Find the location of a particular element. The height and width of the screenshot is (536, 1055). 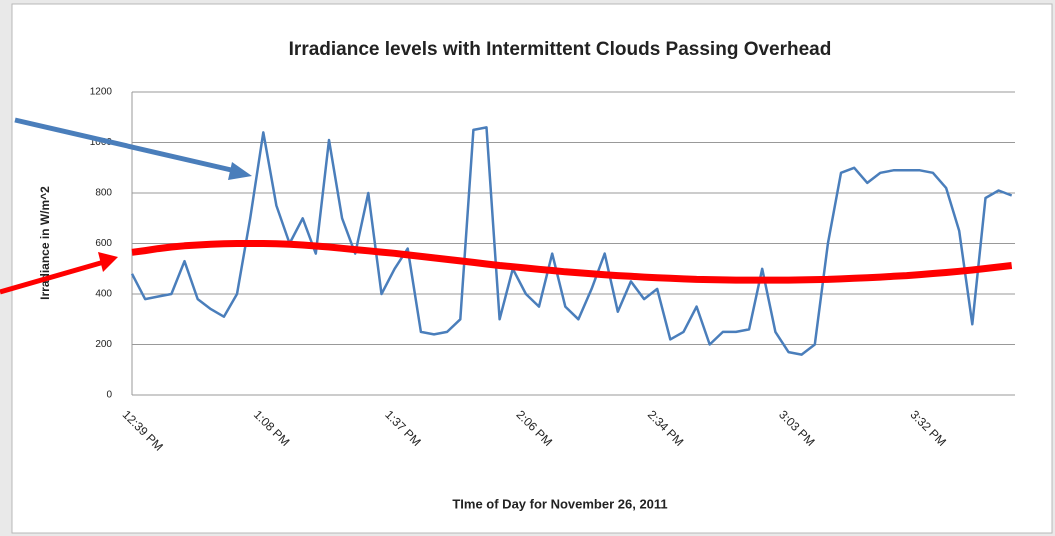

y-tick-label: 200 is located at coordinates (103, 344).